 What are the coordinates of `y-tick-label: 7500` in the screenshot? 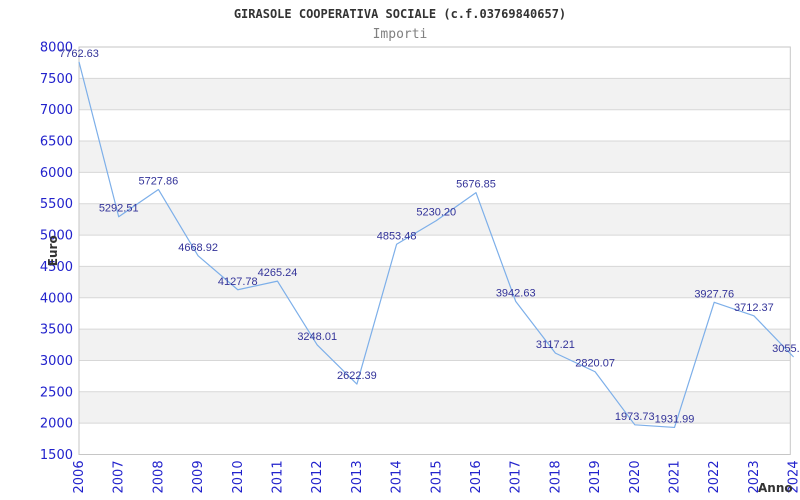 It's located at (56, 79).